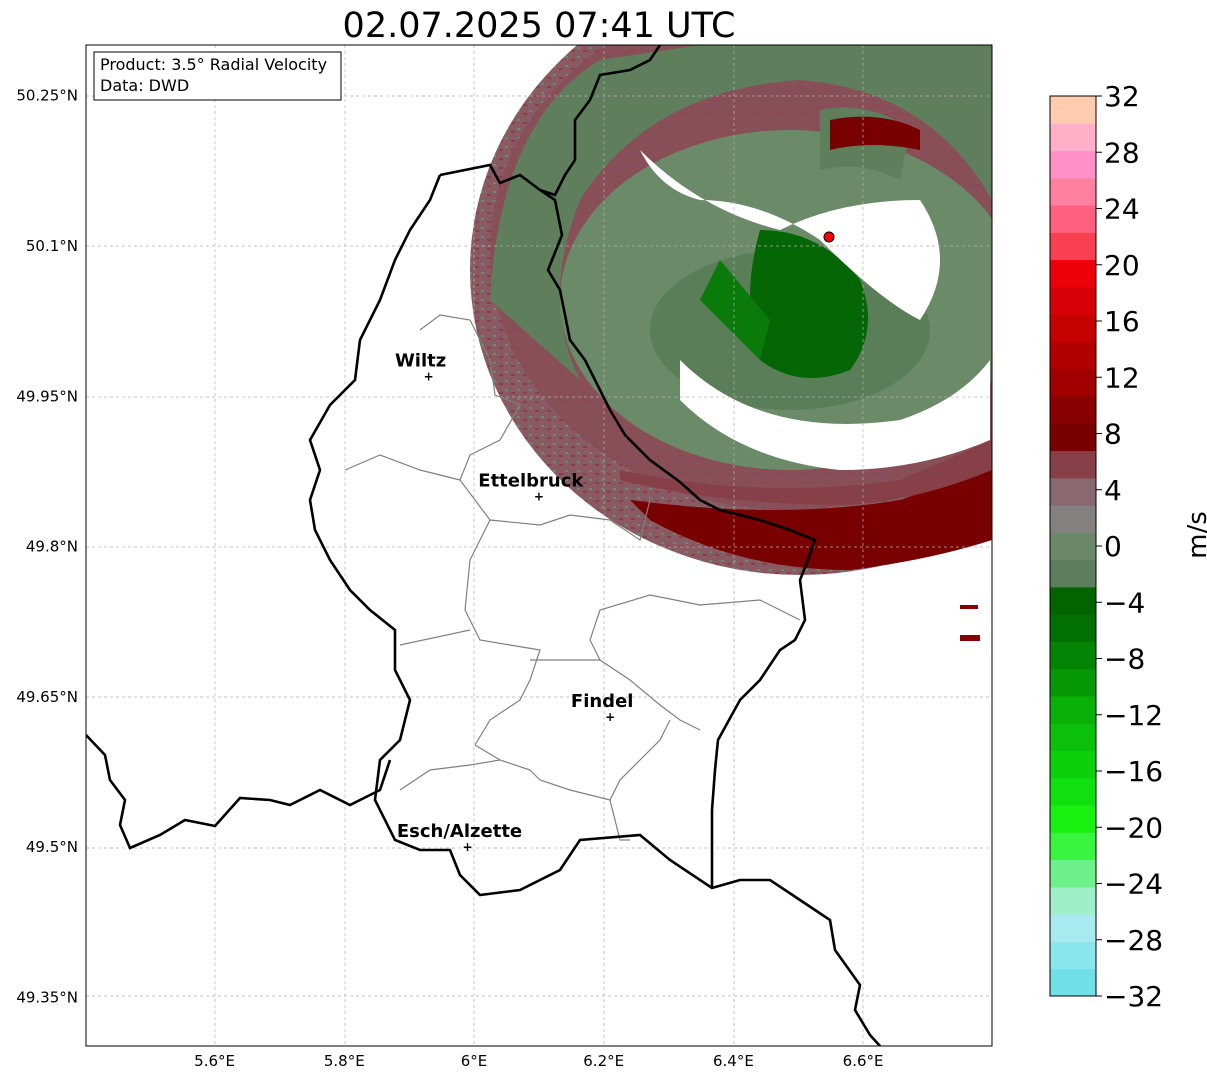 The height and width of the screenshot is (1081, 1207). I want to click on lon-tick-label: 6.6°E, so click(863, 1061).